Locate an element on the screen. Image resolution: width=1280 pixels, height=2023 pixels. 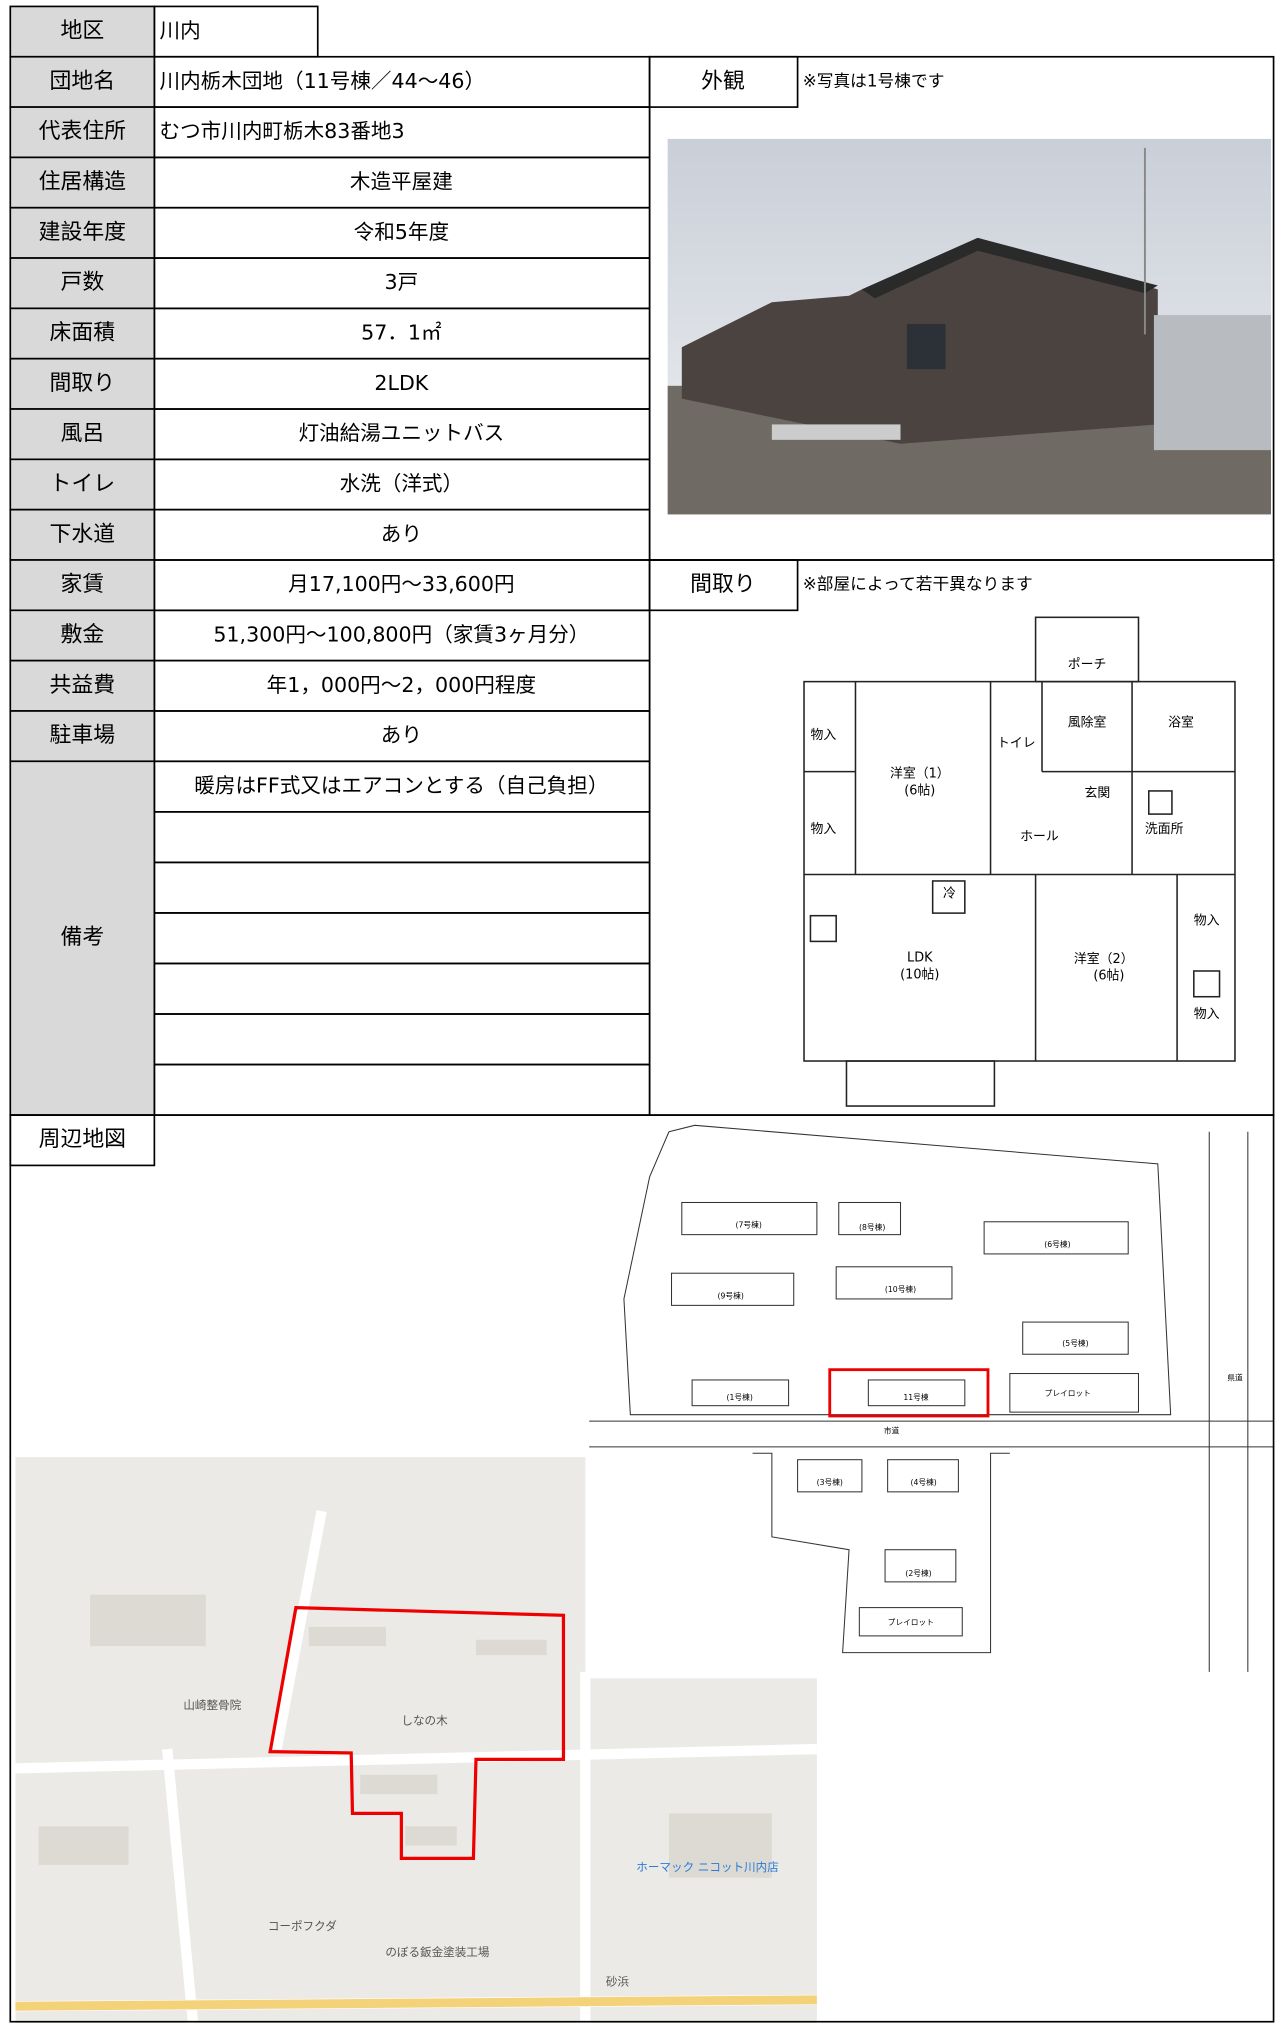
field-value: 水洗（洋式） is located at coordinates (402, 484).